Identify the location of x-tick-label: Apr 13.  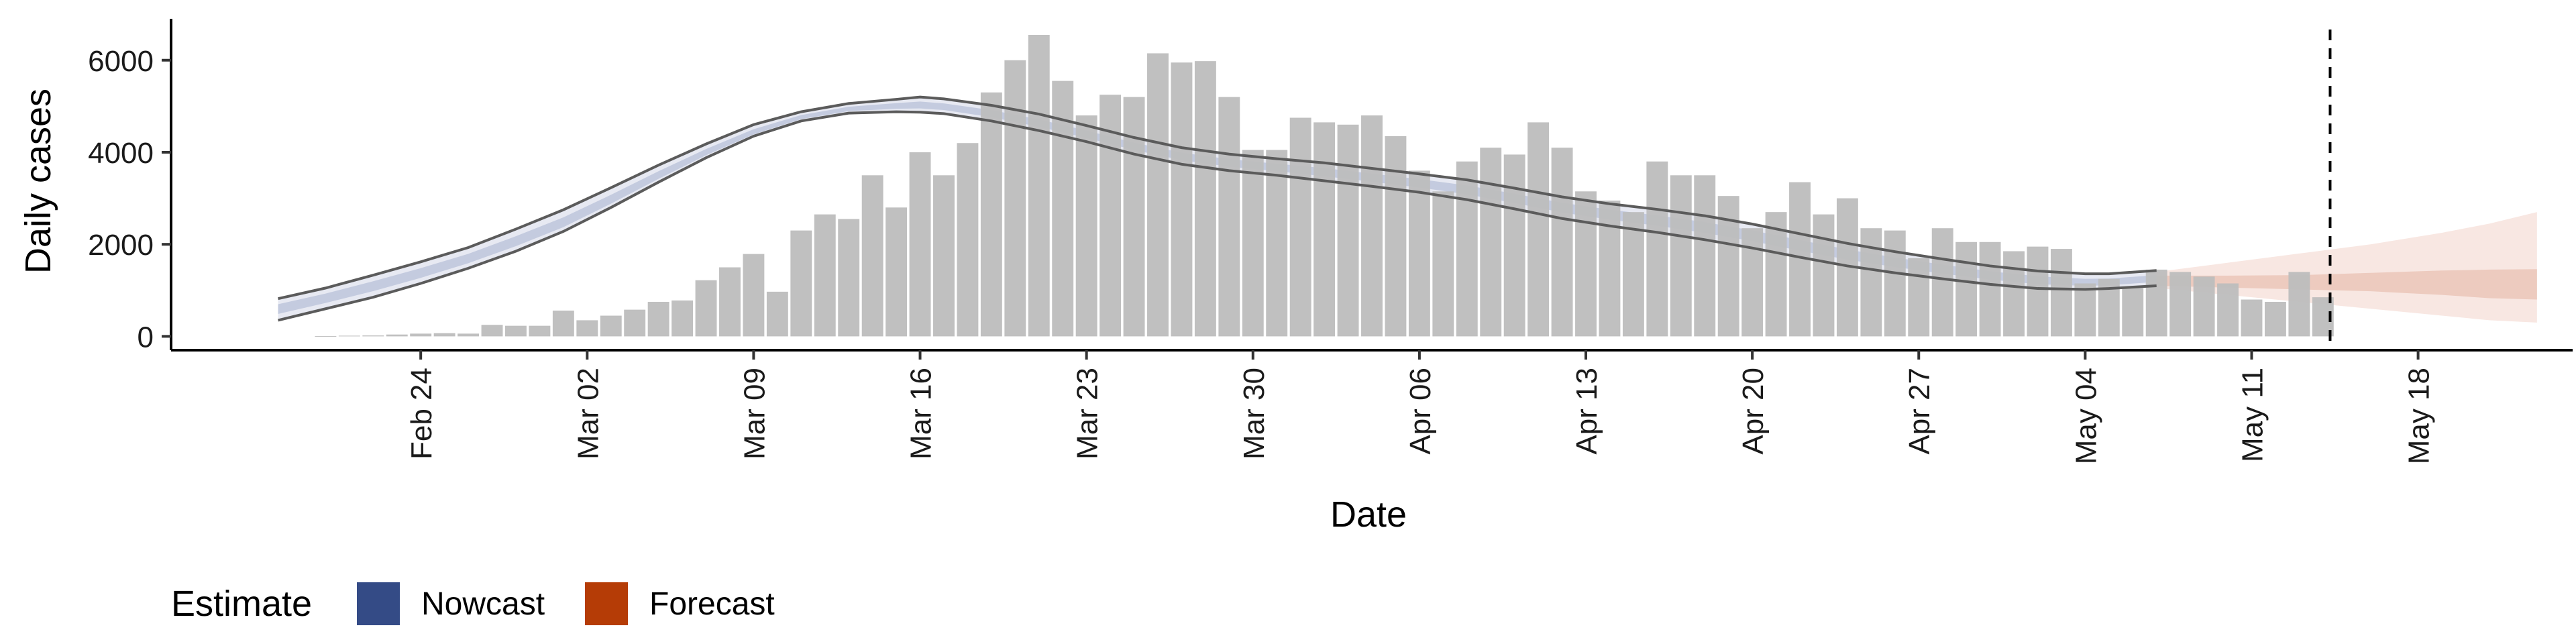
(1586, 411).